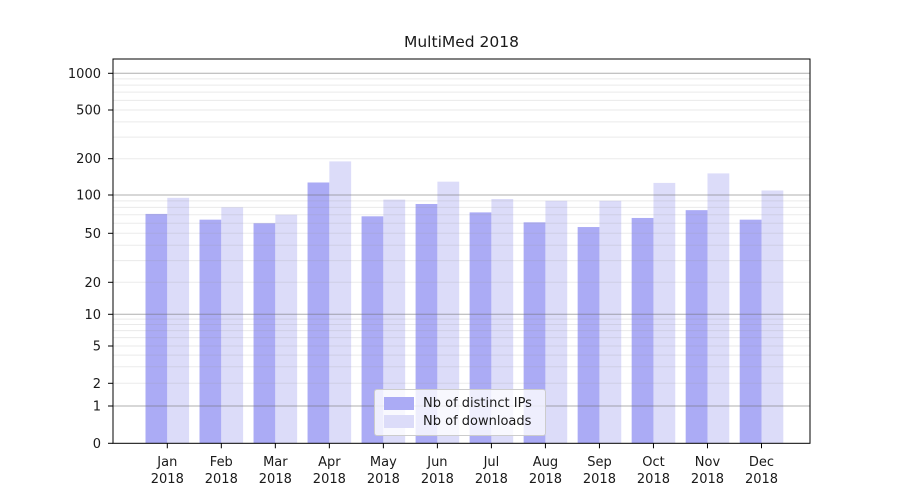 This screenshot has height=500, width=900. Describe the element at coordinates (166, 462) in the screenshot. I see `x-tick-label-month: Jan` at that location.